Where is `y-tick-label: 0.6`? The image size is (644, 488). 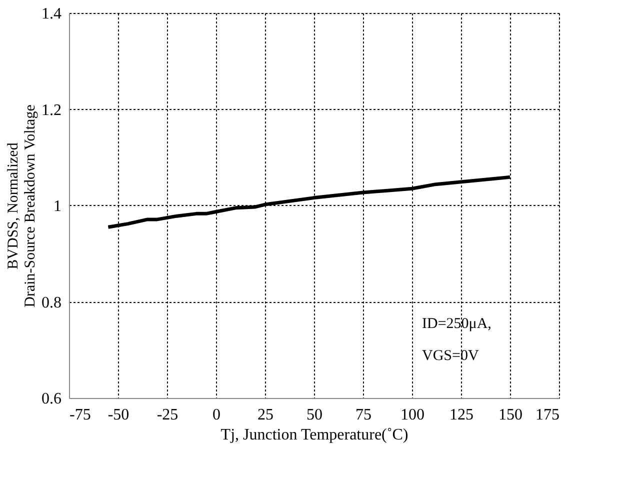
y-tick-label: 0.6 is located at coordinates (52, 399).